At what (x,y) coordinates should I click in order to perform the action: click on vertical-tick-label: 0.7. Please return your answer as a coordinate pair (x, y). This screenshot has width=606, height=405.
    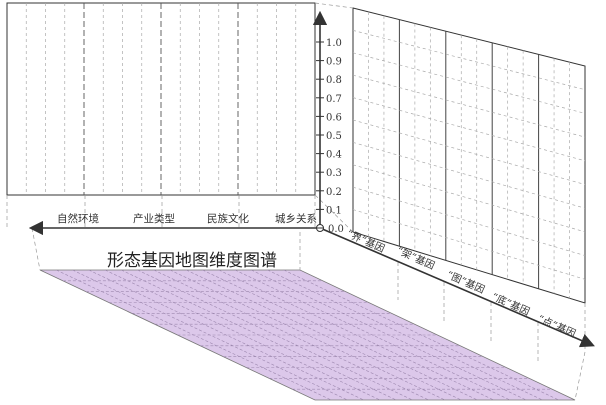
    Looking at the image, I should click on (334, 99).